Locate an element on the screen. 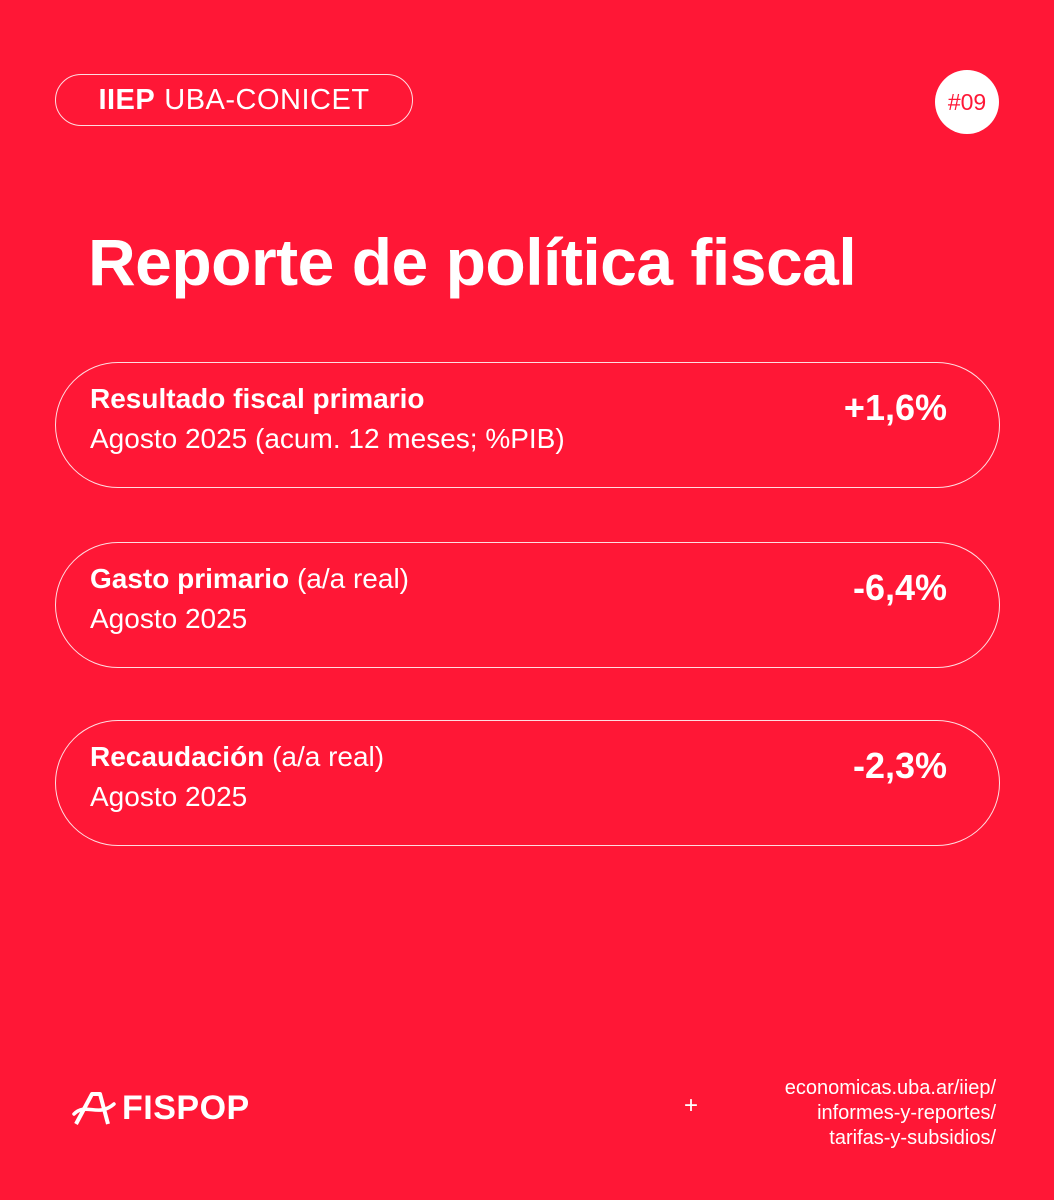  fispop-logo: FISPOP is located at coordinates (161, 1108).